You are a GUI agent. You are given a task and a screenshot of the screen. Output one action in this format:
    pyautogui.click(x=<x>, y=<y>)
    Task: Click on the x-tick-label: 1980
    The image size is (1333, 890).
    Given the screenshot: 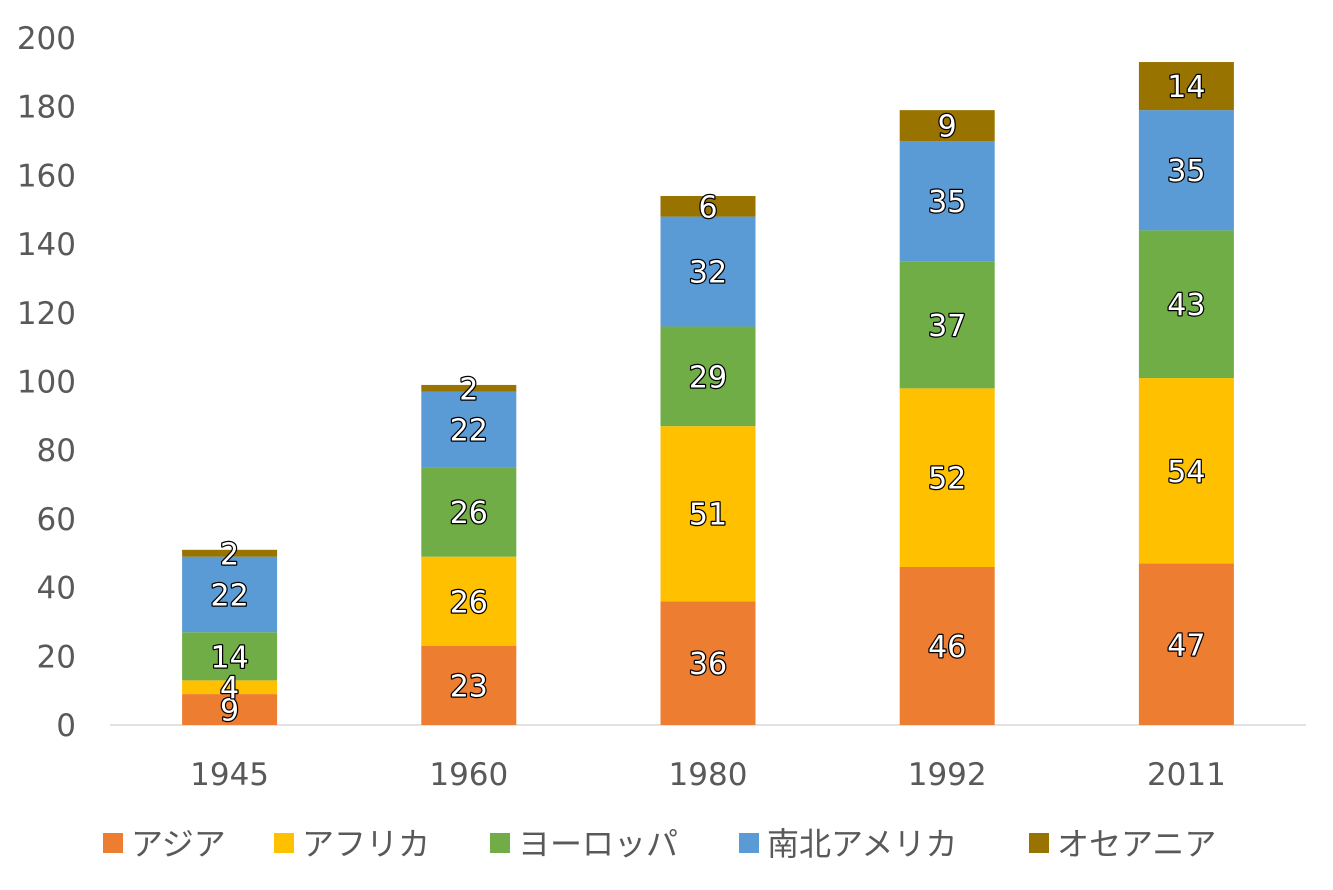 What is the action you would take?
    pyautogui.click(x=708, y=775)
    